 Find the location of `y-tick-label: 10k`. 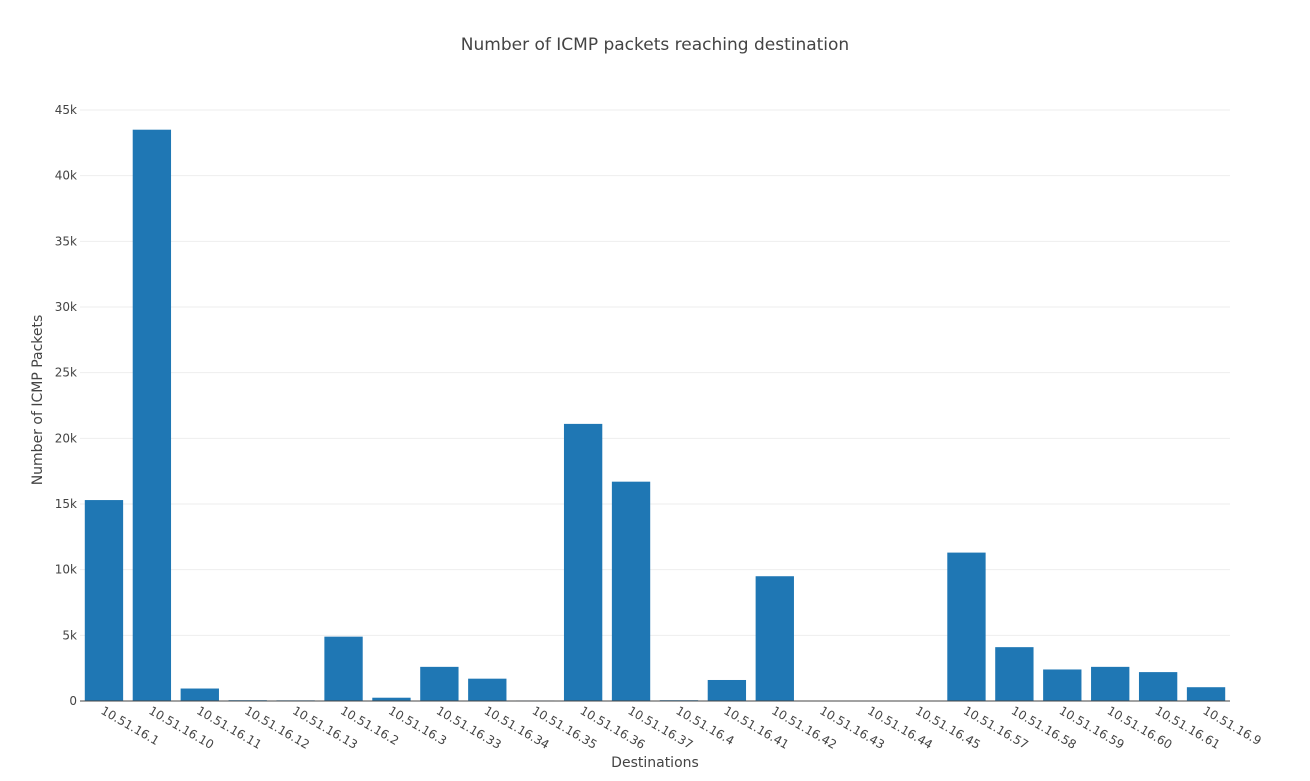

y-tick-label: 10k is located at coordinates (66, 570).